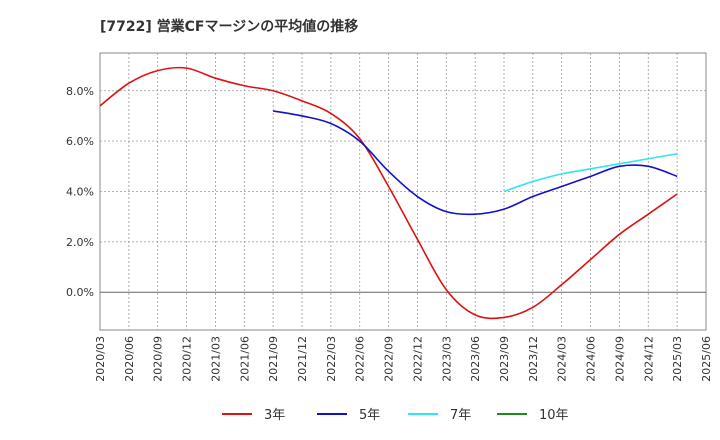  I want to click on x-tick-label: 2021/06, so click(244, 359).